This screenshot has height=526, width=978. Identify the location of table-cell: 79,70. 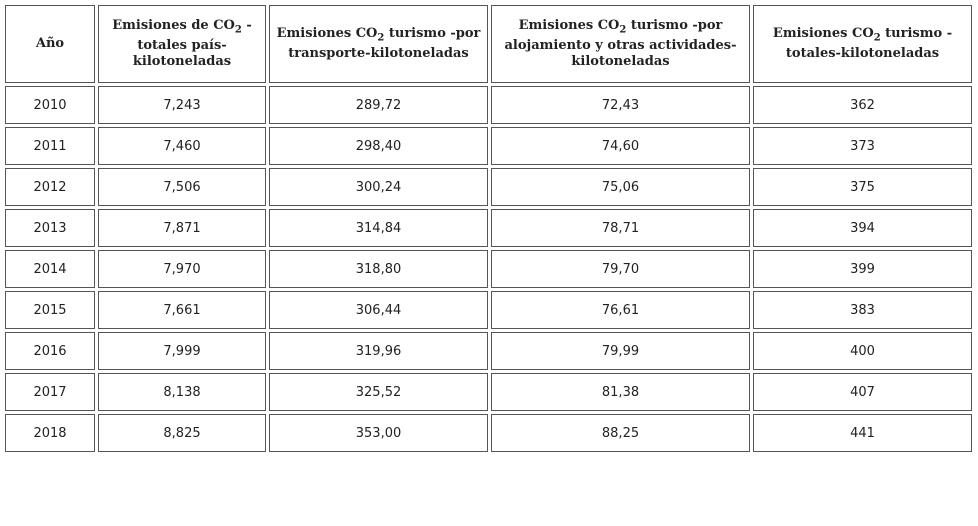
(620, 269).